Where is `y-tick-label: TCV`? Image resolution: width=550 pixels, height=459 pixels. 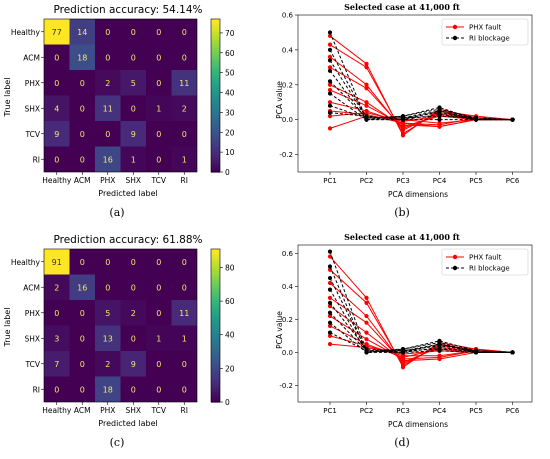 y-tick-label: TCV is located at coordinates (32, 134).